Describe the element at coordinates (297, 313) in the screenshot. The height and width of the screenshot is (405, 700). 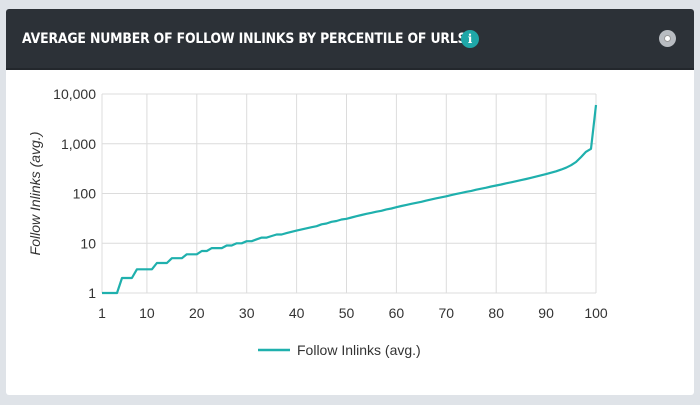
I see `x-tick-label: 40` at that location.